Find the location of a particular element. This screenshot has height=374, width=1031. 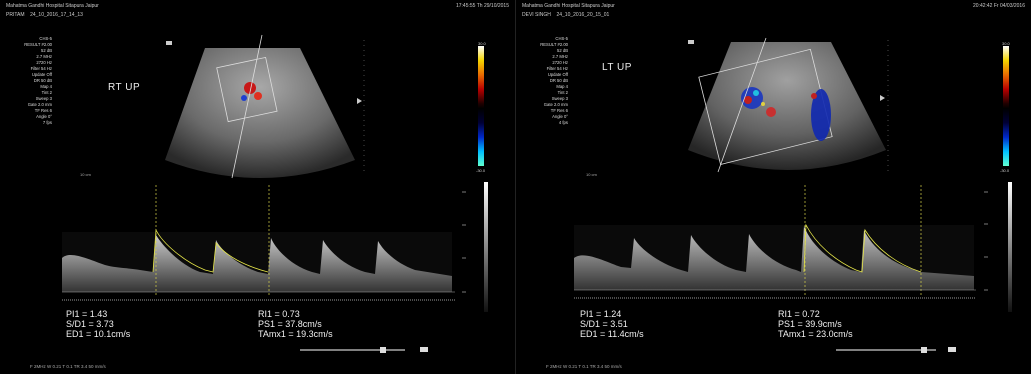

right-flow-blue is located at coordinates (821, 115).